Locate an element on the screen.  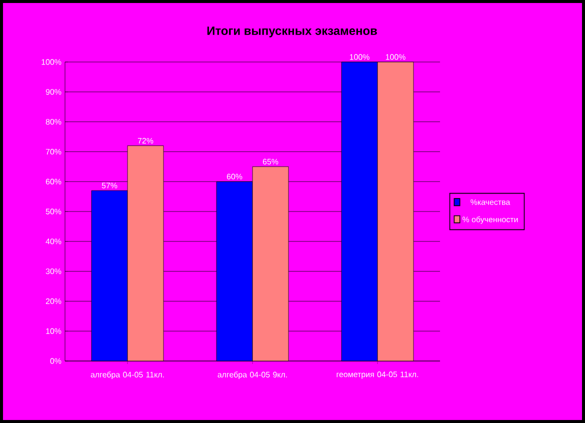
chart-title: Итоги выпускных экзаменов is located at coordinates (292, 32).